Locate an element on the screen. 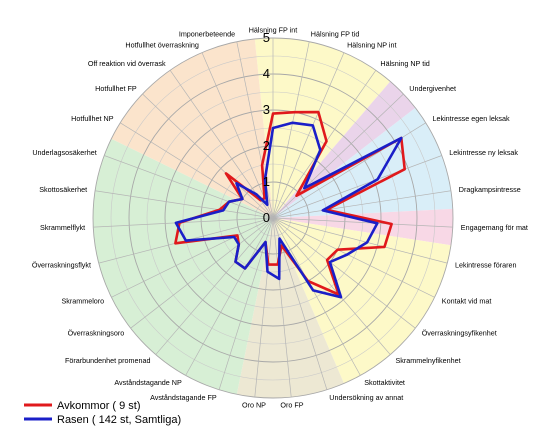 The image size is (555, 444). category-label-hotfullhet-overraskning: Hotfullhet överraskning is located at coordinates (162, 45).